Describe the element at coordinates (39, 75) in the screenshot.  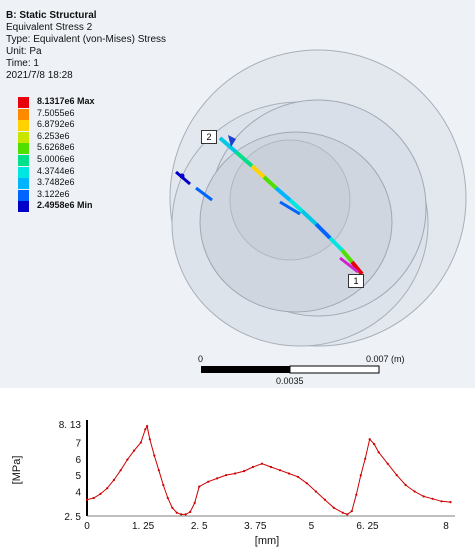
I see `result-date: 2021/7/8 18:28` at that location.